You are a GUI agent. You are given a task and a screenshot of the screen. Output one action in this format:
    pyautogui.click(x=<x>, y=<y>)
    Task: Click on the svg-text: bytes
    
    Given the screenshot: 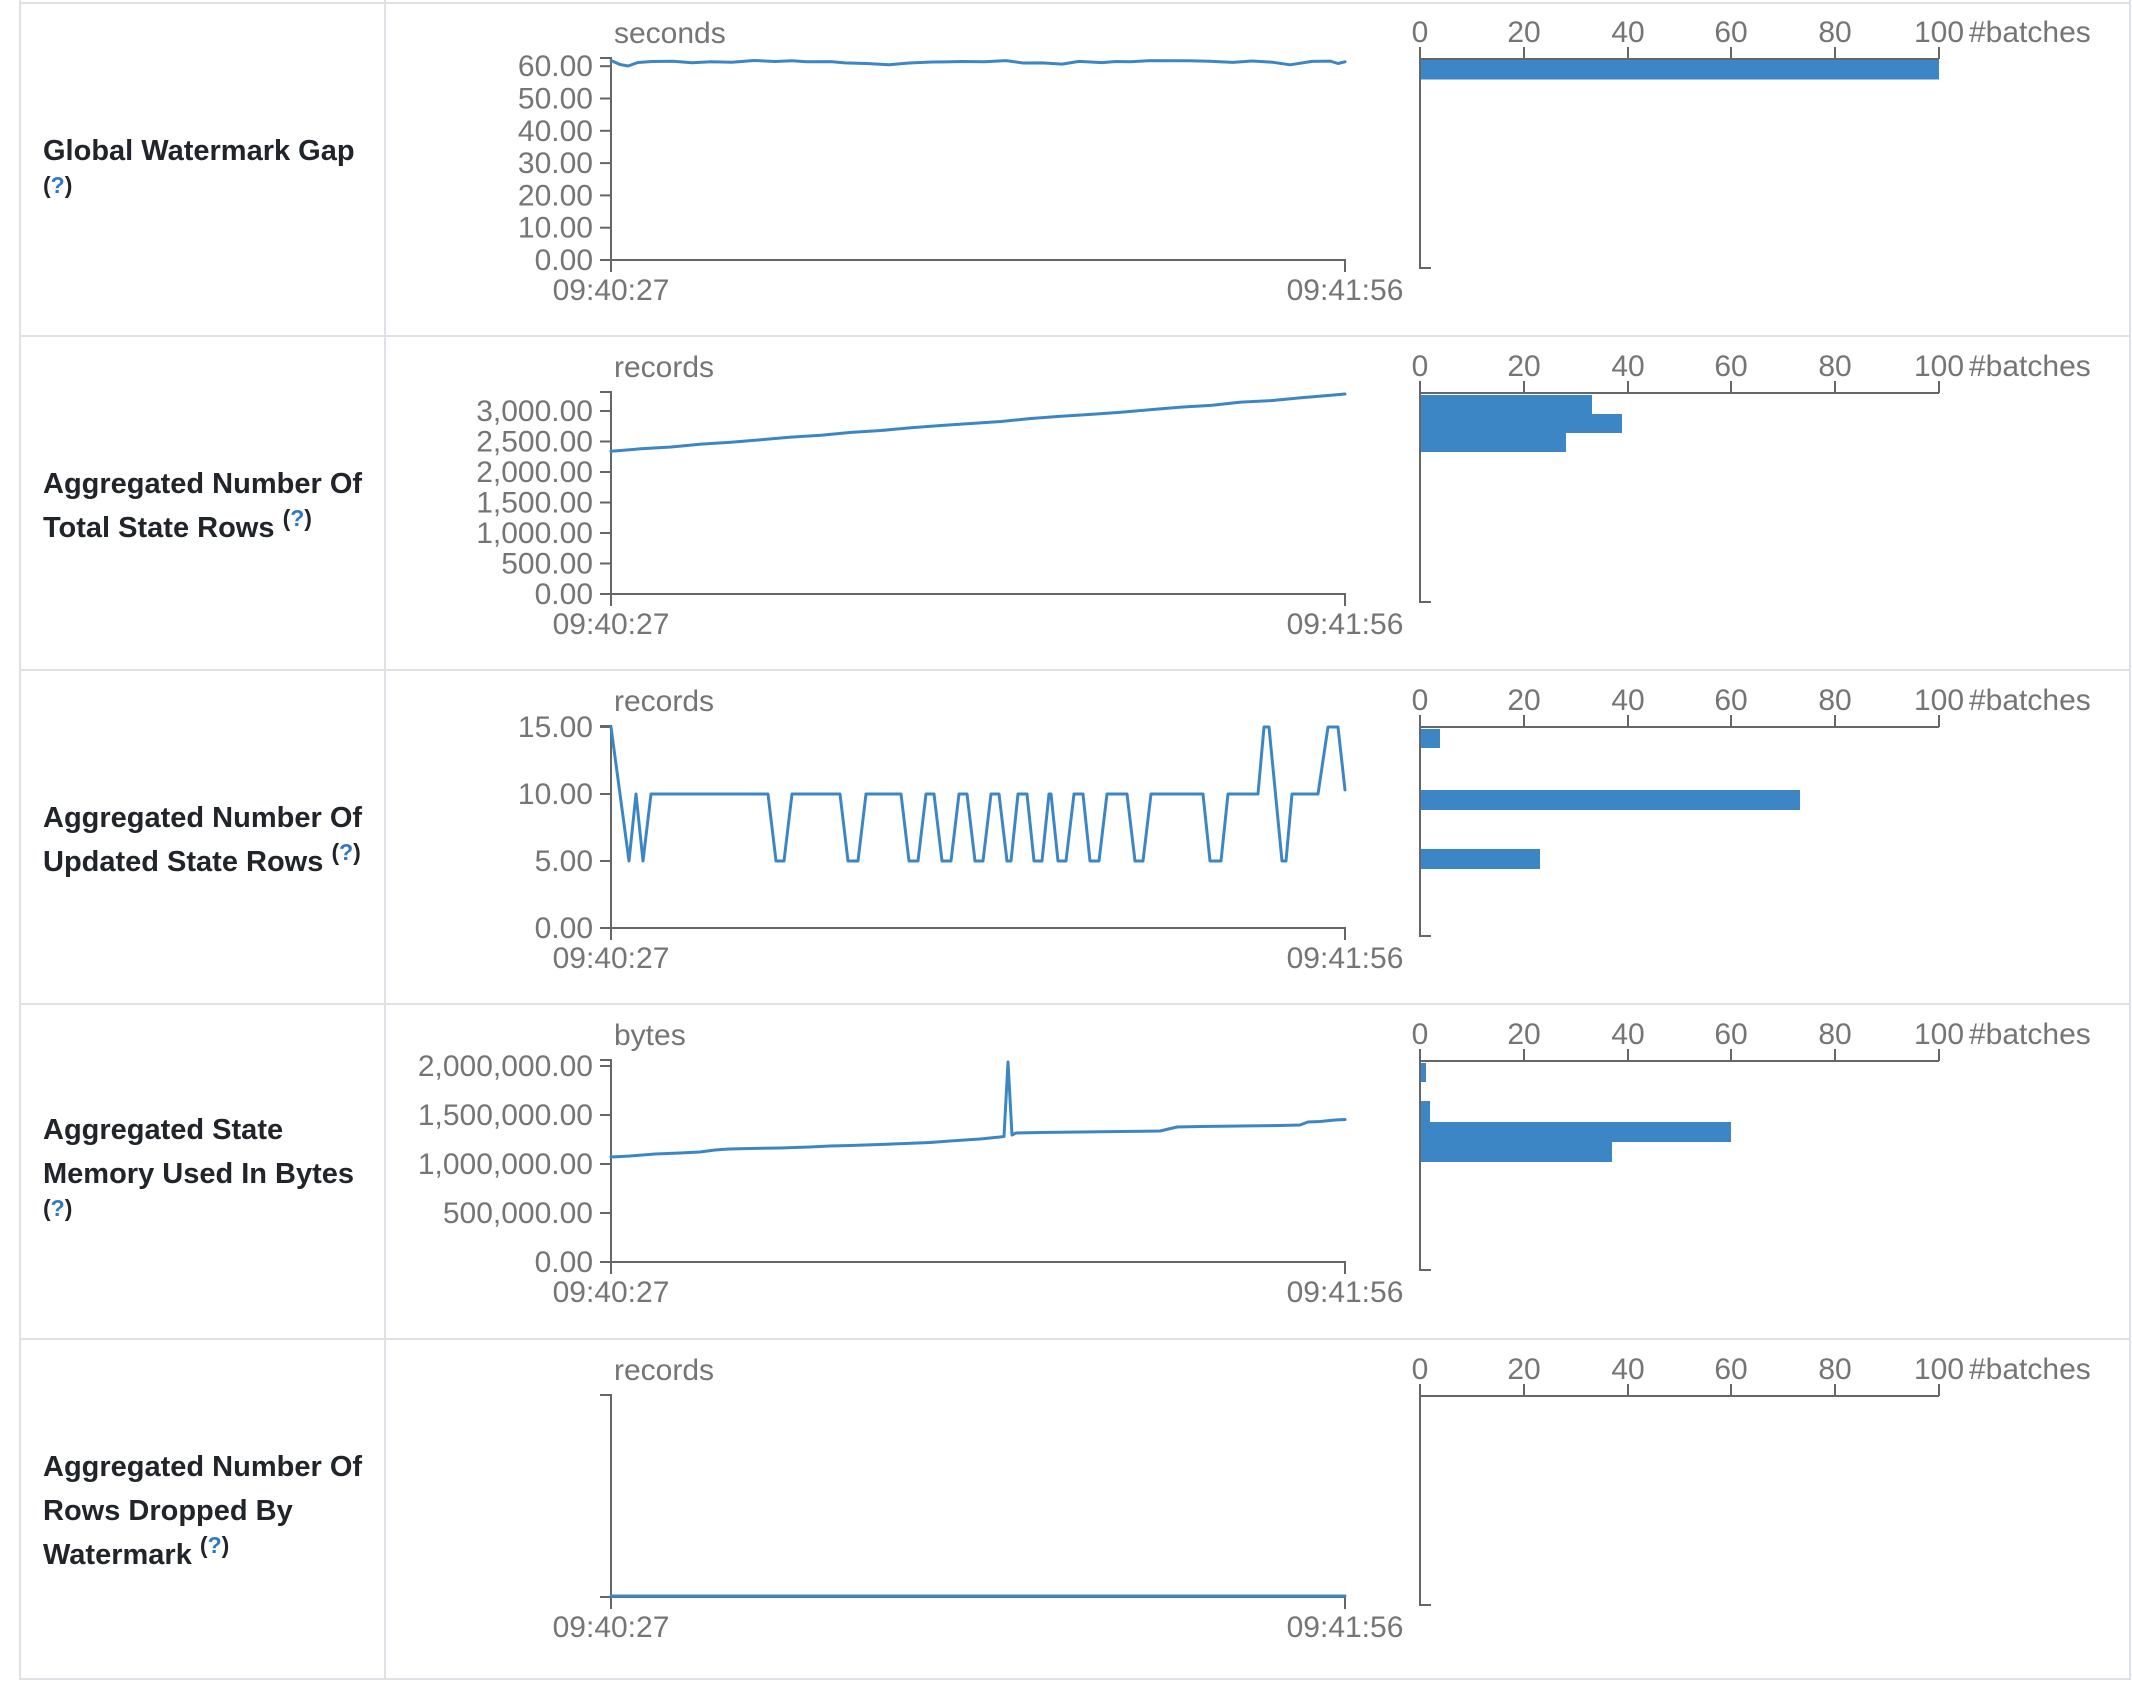 What is the action you would take?
    pyautogui.click(x=650, y=1035)
    